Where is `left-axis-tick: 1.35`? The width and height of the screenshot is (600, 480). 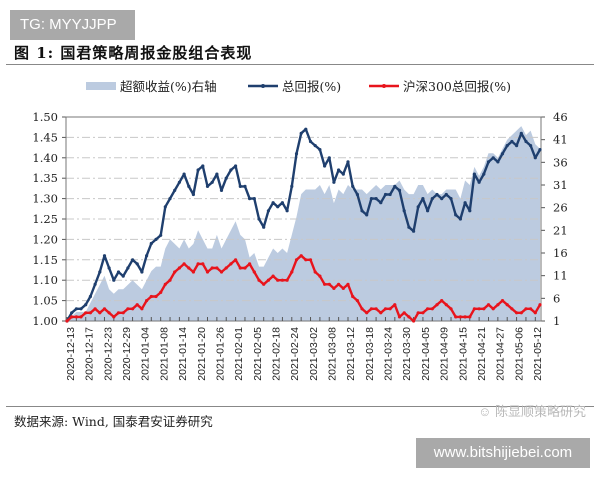
left-axis-tick: 1.35 is located at coordinates (45, 178).